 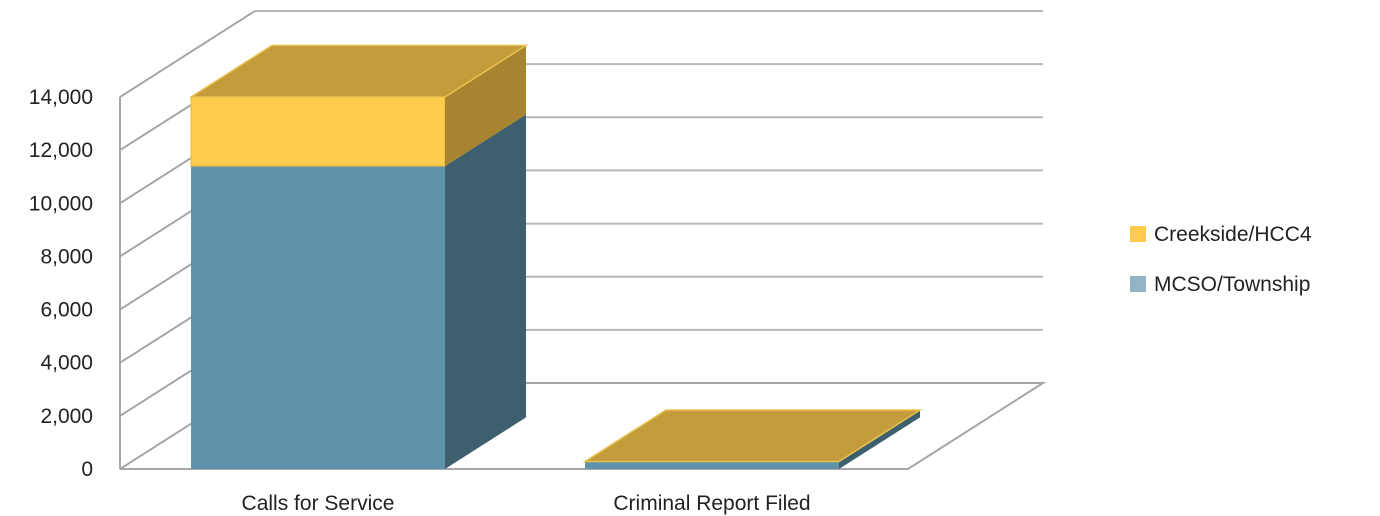 I want to click on y-tick-label: 0, so click(x=87, y=469).